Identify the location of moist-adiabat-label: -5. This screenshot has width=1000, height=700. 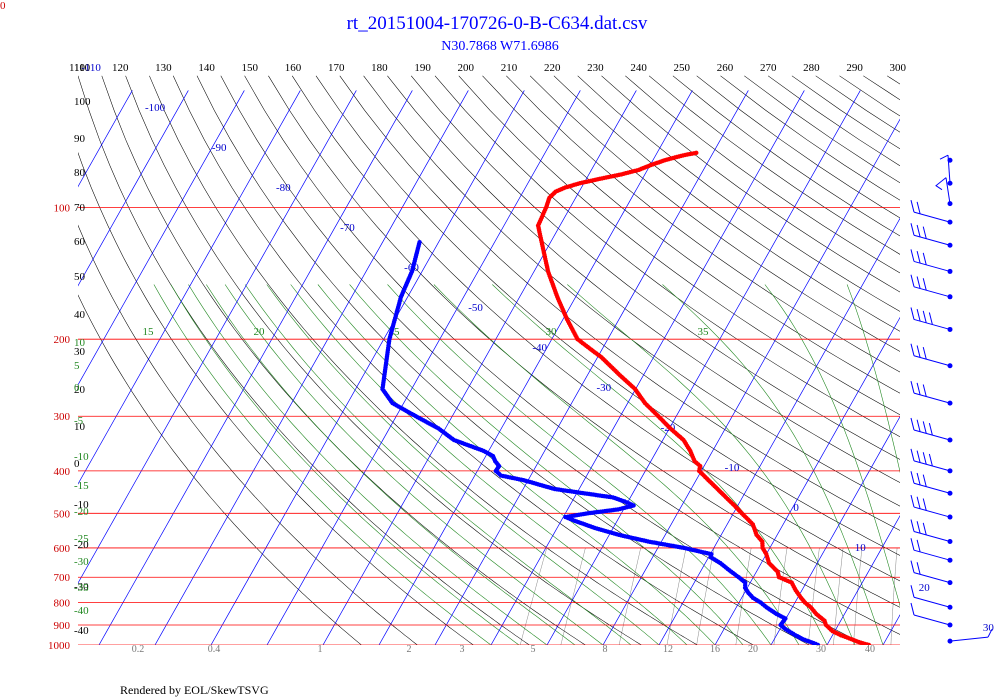
(79, 421).